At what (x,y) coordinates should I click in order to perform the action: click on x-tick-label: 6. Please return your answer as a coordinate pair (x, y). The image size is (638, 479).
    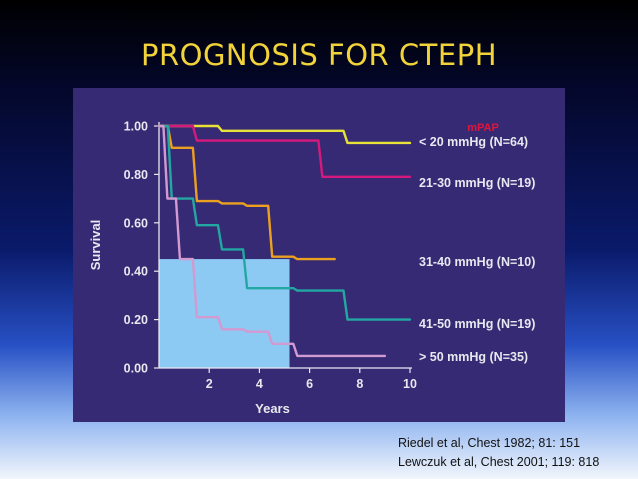
    Looking at the image, I should click on (309, 384).